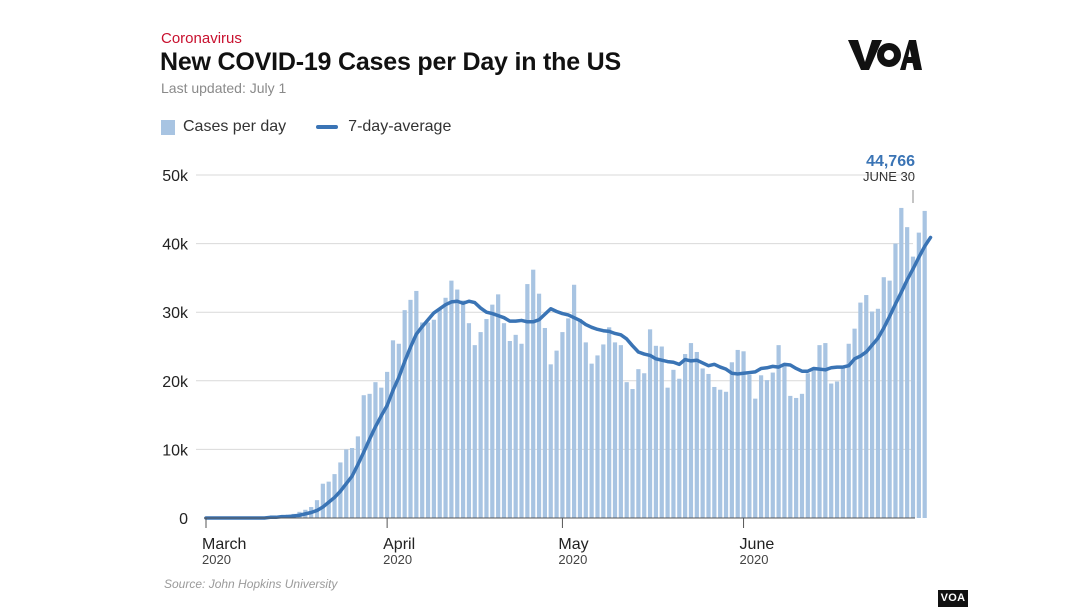 The width and height of the screenshot is (1080, 608). I want to click on callout-value: 44,766, so click(890, 161).